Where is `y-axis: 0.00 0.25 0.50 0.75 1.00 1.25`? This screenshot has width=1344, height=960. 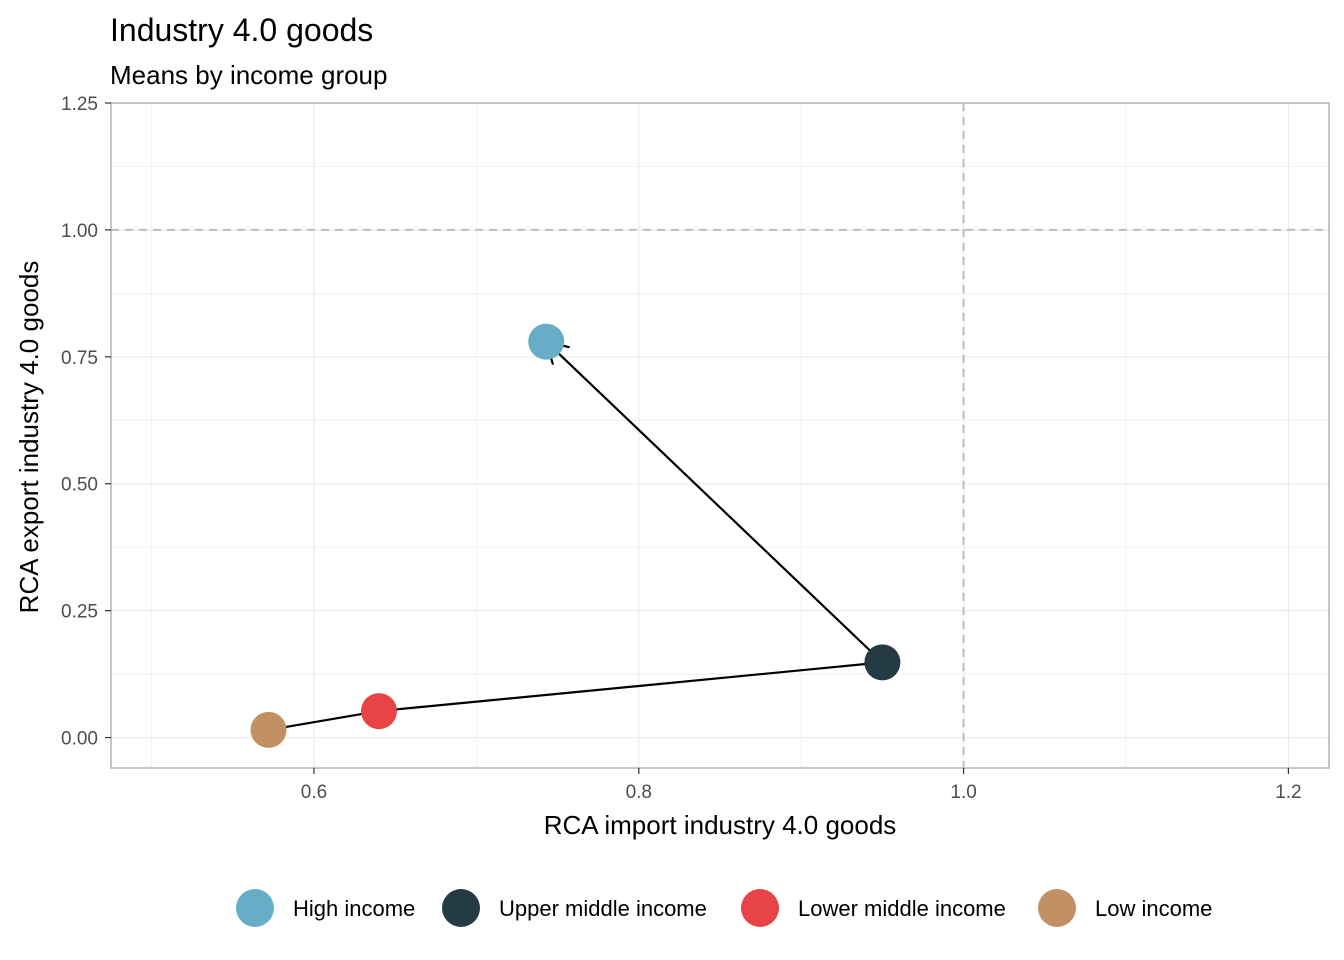 y-axis: 0.00 0.25 0.50 0.75 1.00 1.25 is located at coordinates (86, 422).